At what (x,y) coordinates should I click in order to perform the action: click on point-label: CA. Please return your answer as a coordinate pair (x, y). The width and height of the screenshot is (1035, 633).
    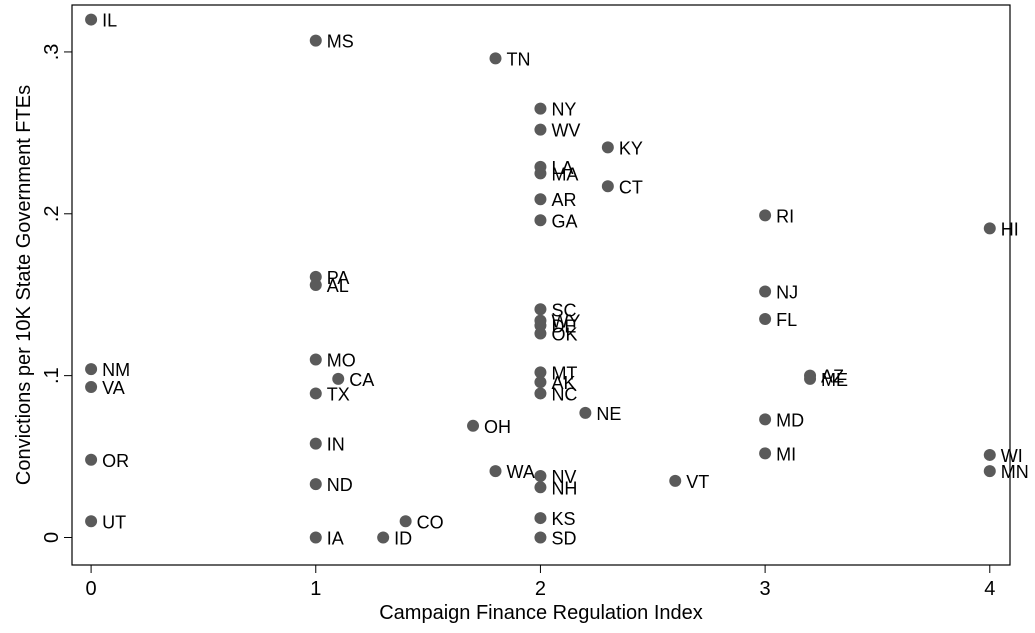
    Looking at the image, I should click on (361, 380).